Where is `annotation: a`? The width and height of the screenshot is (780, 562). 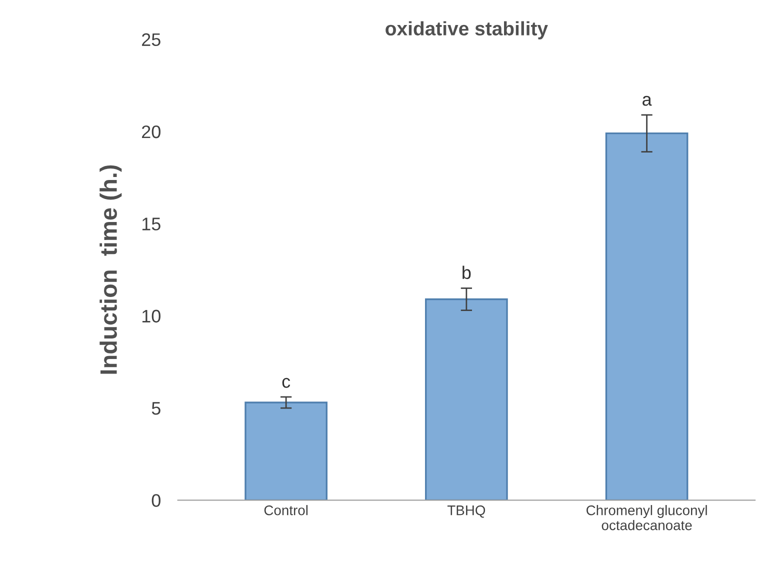 annotation: a is located at coordinates (647, 101).